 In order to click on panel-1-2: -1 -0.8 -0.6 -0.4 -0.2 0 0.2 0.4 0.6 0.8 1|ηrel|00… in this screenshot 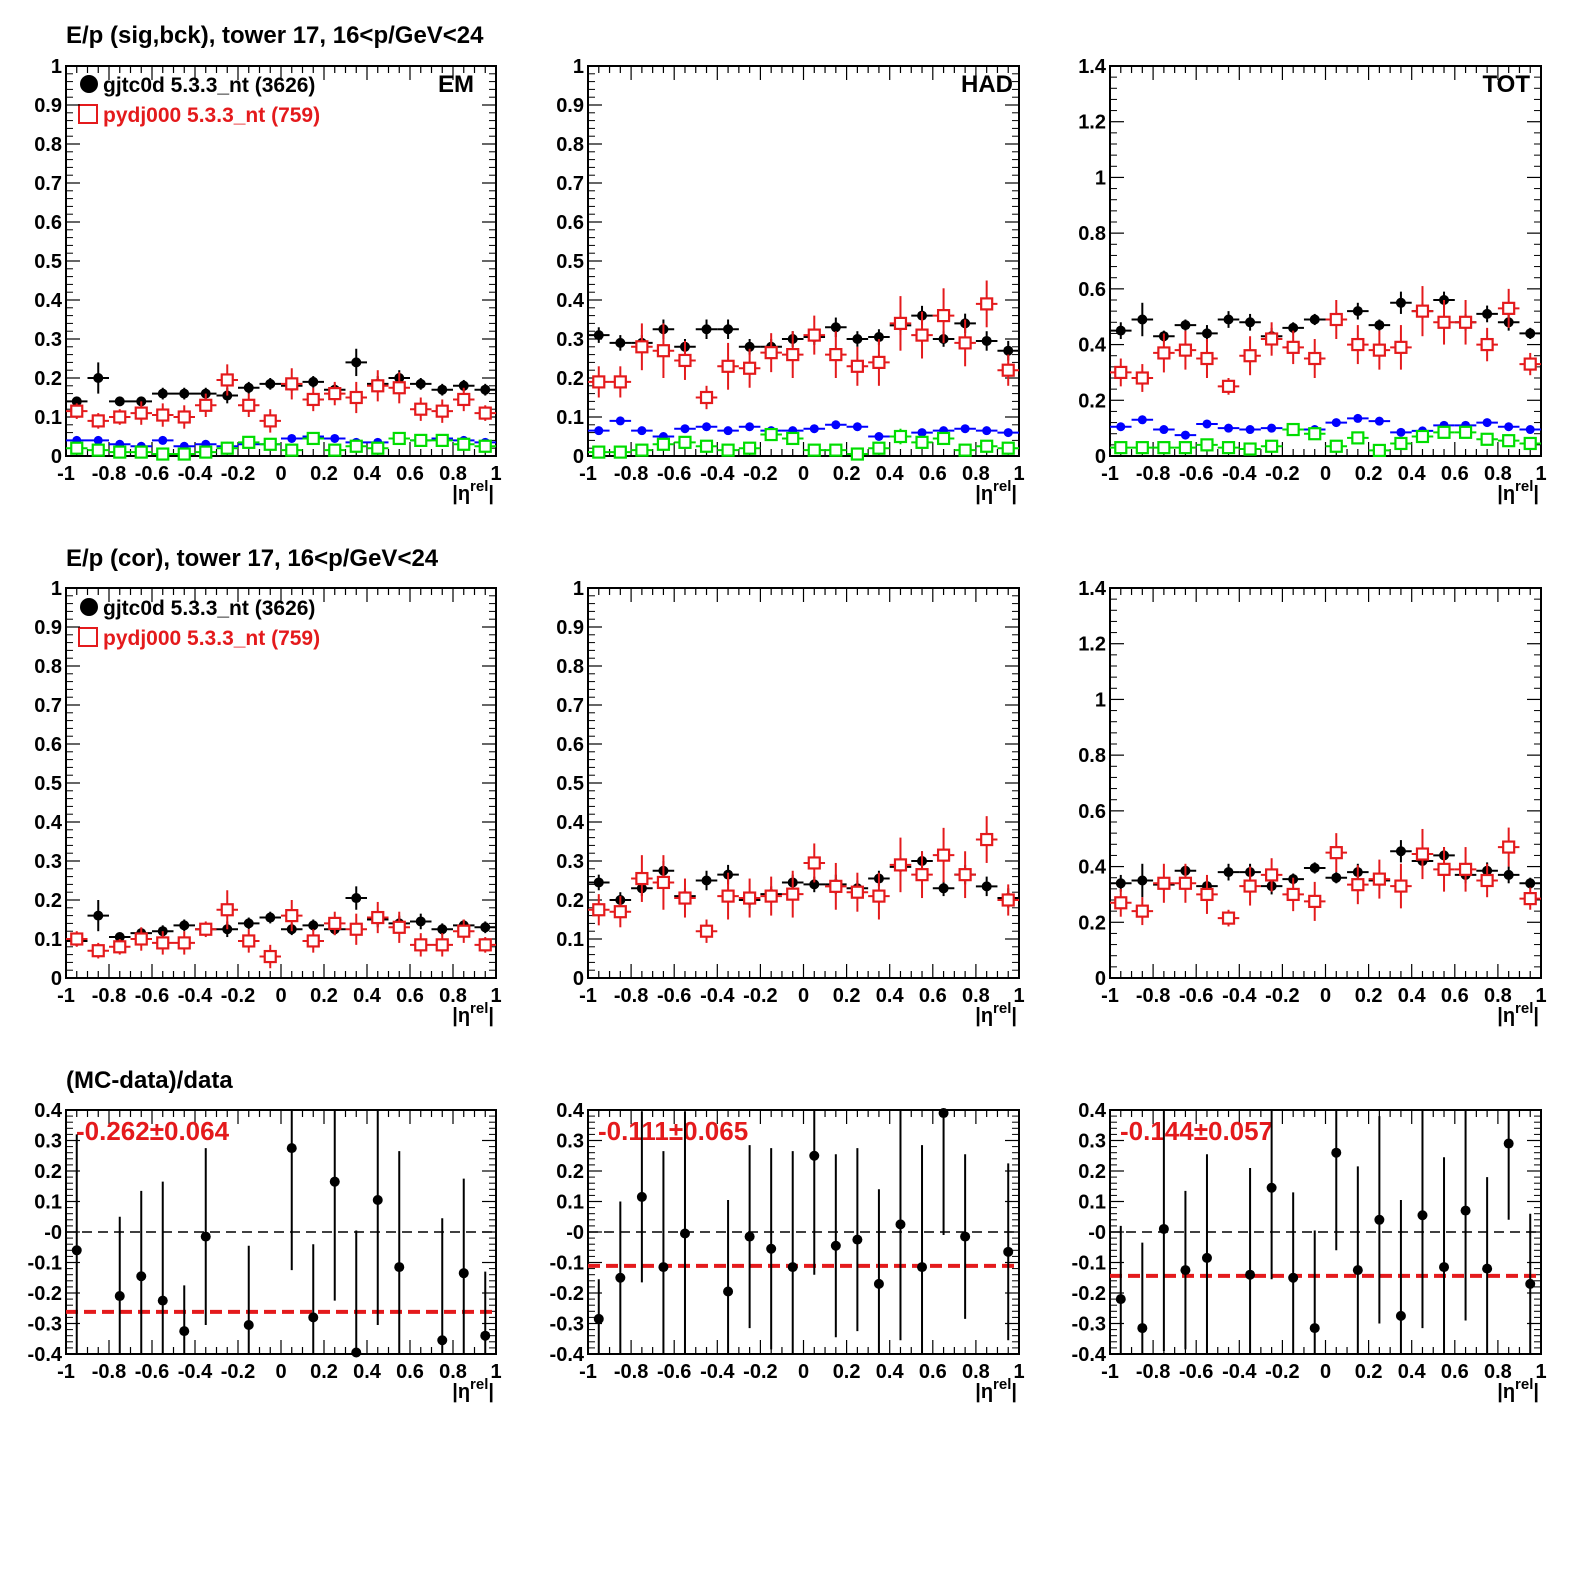, I will do `click(1312, 802)`.